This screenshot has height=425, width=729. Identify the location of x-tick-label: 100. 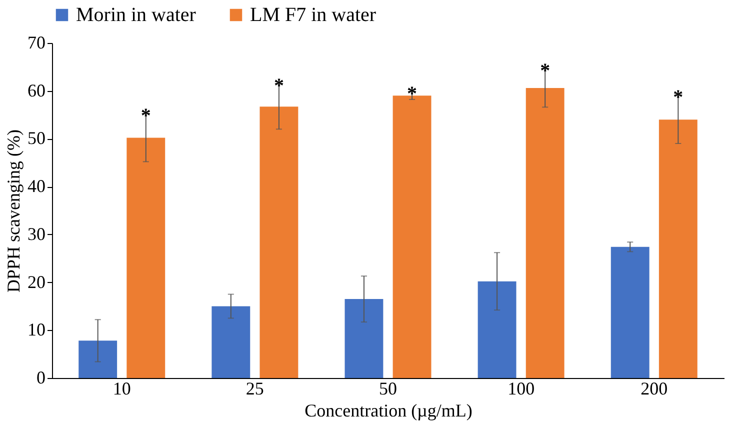
(521, 388).